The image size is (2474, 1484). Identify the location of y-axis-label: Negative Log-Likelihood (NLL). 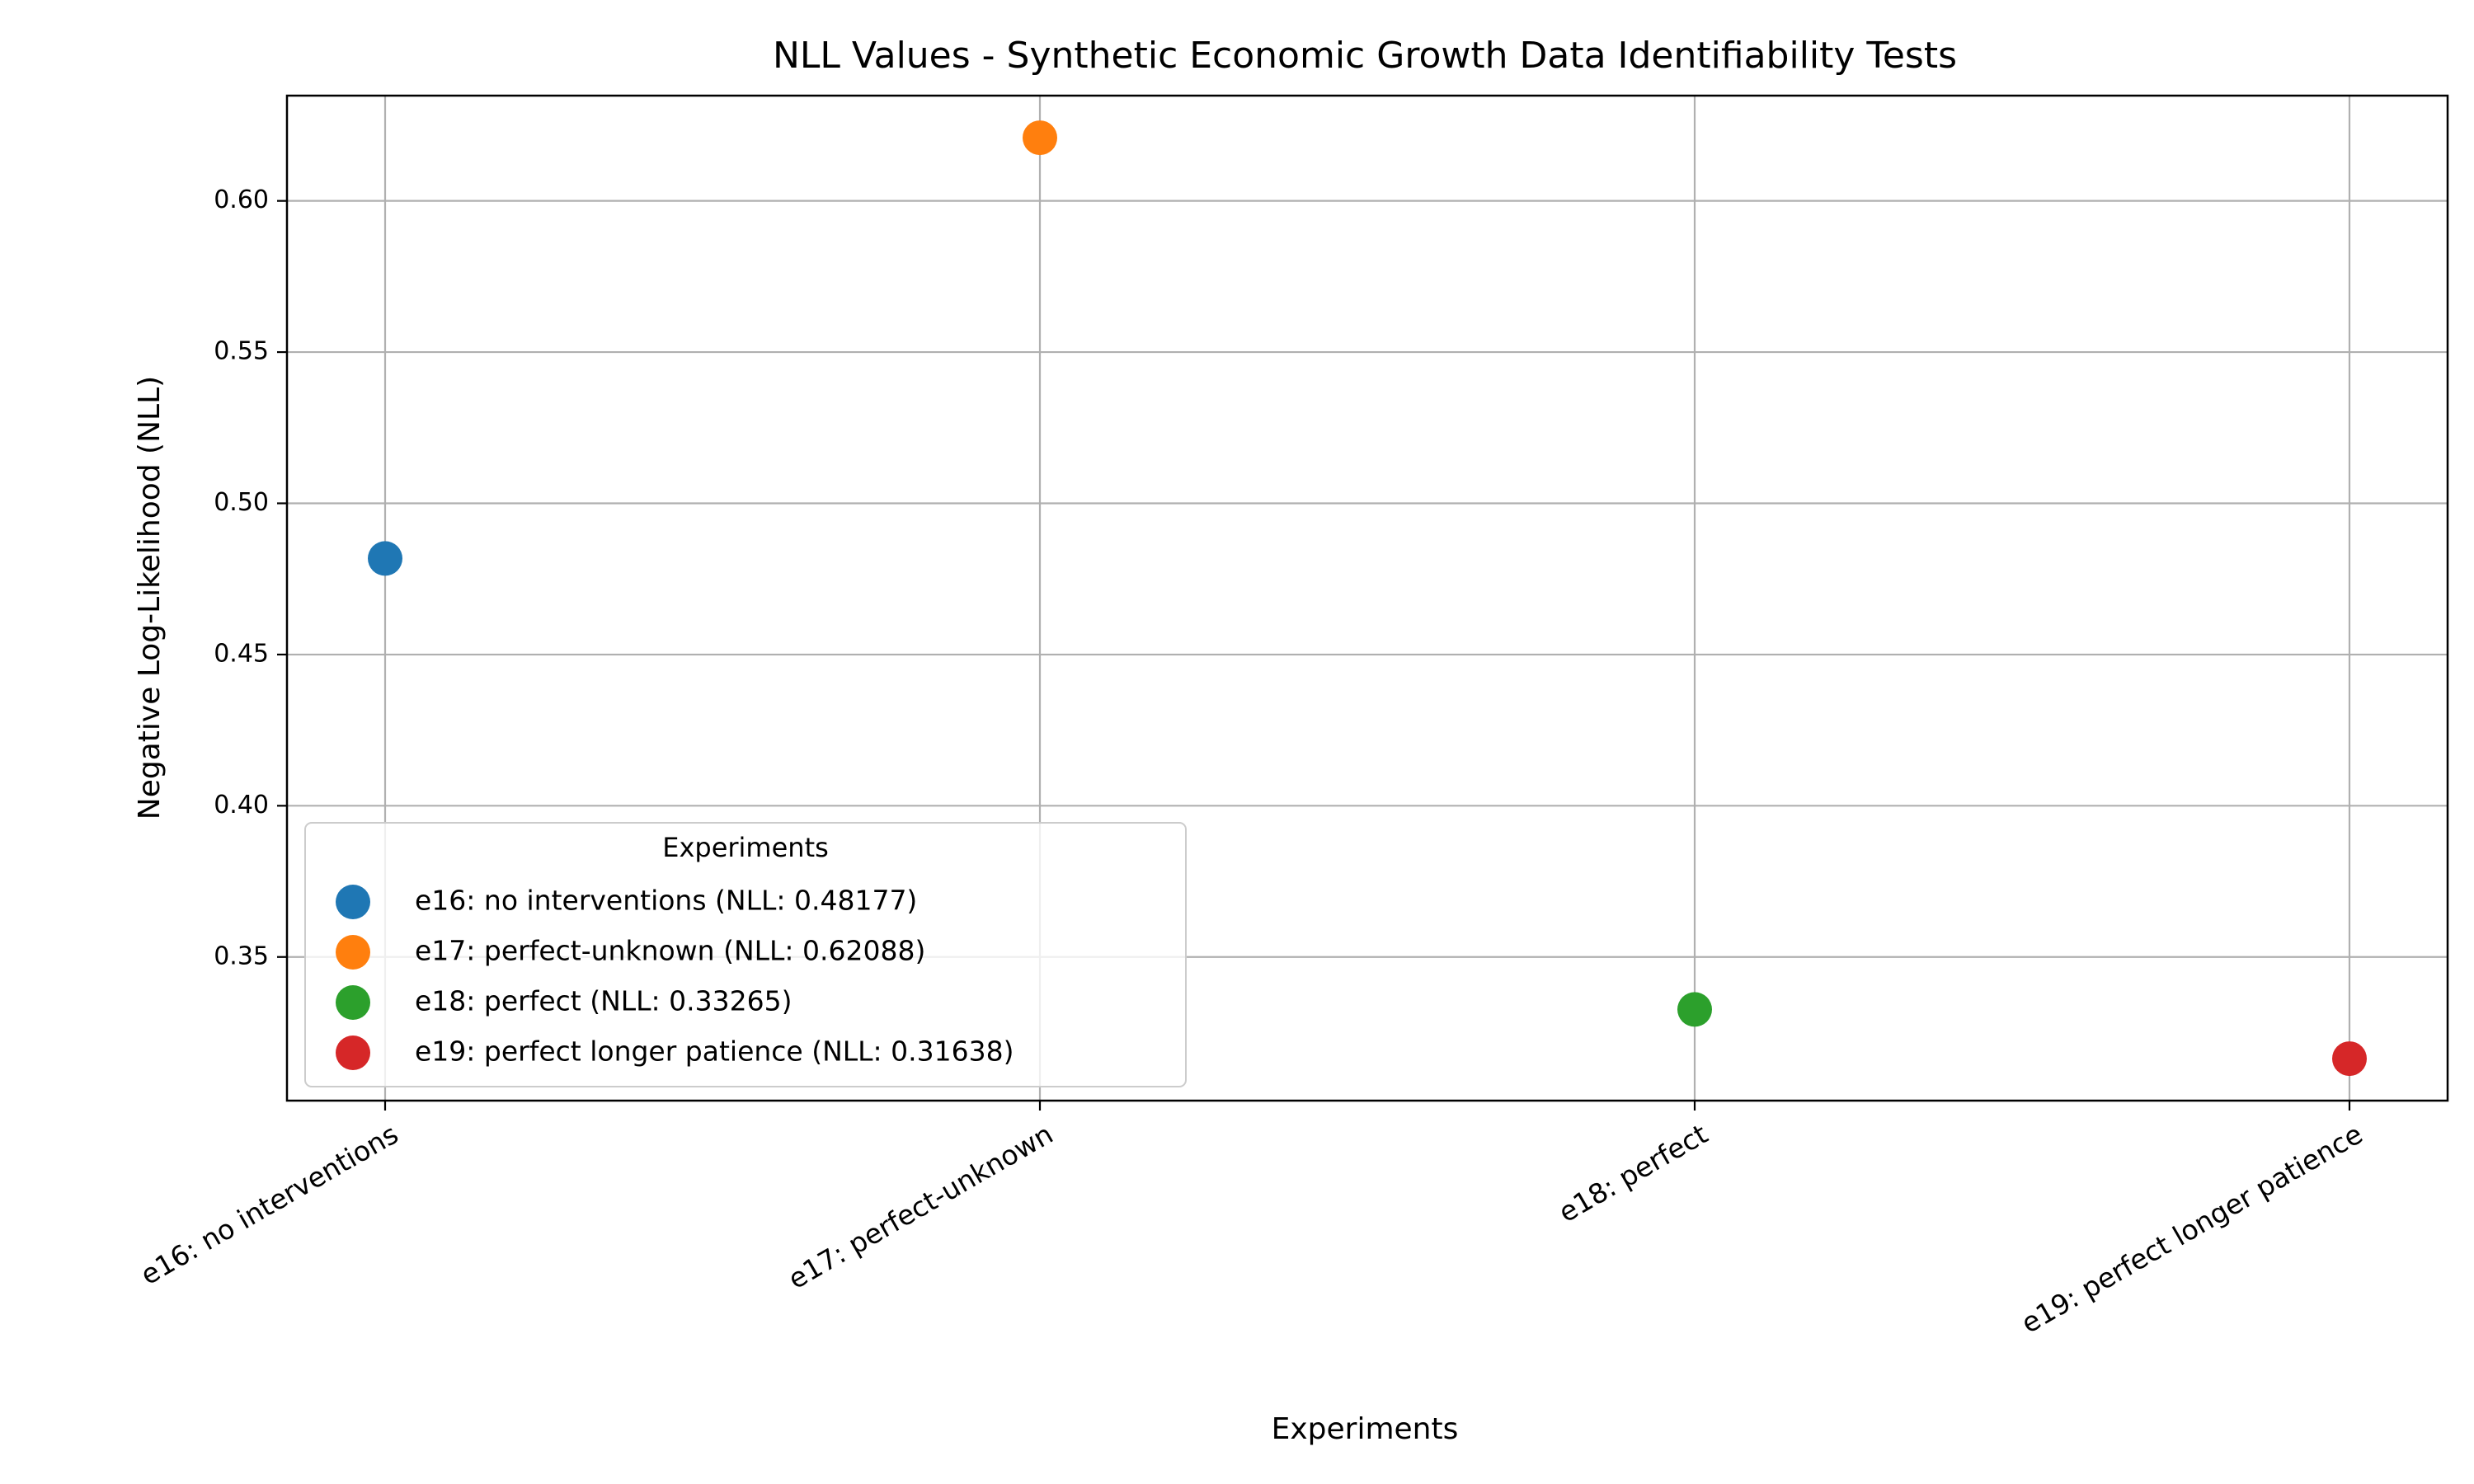
(150, 597).